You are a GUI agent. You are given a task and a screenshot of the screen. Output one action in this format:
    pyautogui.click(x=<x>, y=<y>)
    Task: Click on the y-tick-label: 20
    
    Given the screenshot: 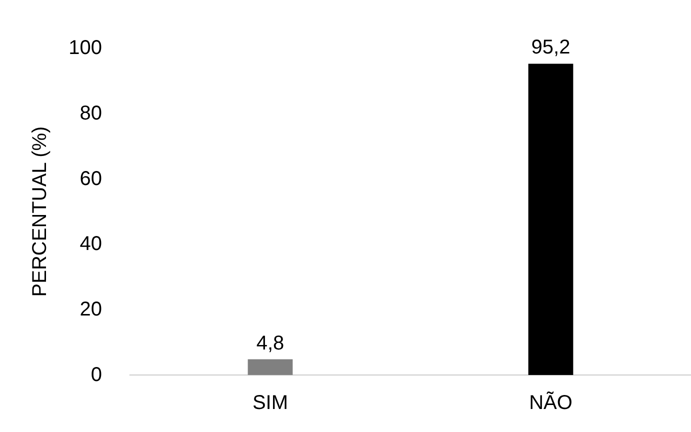 What is the action you would take?
    pyautogui.click(x=91, y=309)
    